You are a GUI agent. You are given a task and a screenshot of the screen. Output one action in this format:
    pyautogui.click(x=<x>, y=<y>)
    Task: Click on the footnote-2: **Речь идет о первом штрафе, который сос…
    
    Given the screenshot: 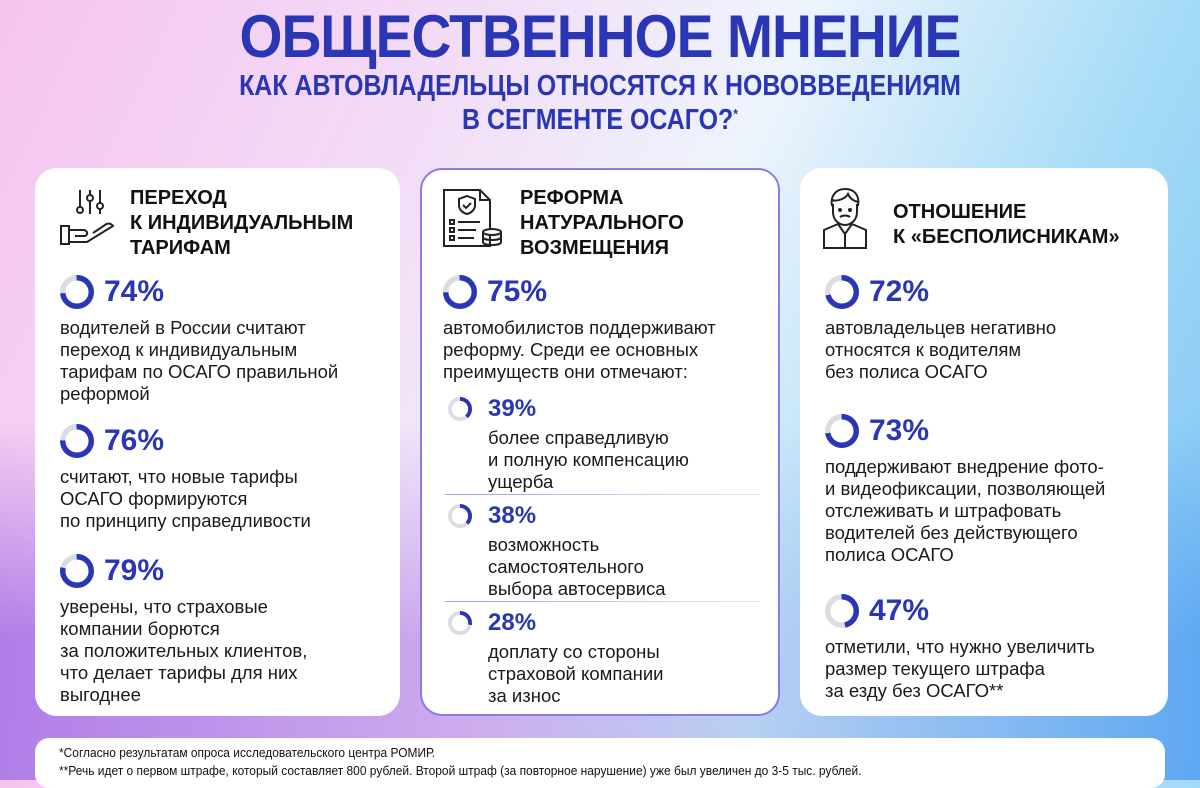 What is the action you would take?
    pyautogui.click(x=460, y=770)
    